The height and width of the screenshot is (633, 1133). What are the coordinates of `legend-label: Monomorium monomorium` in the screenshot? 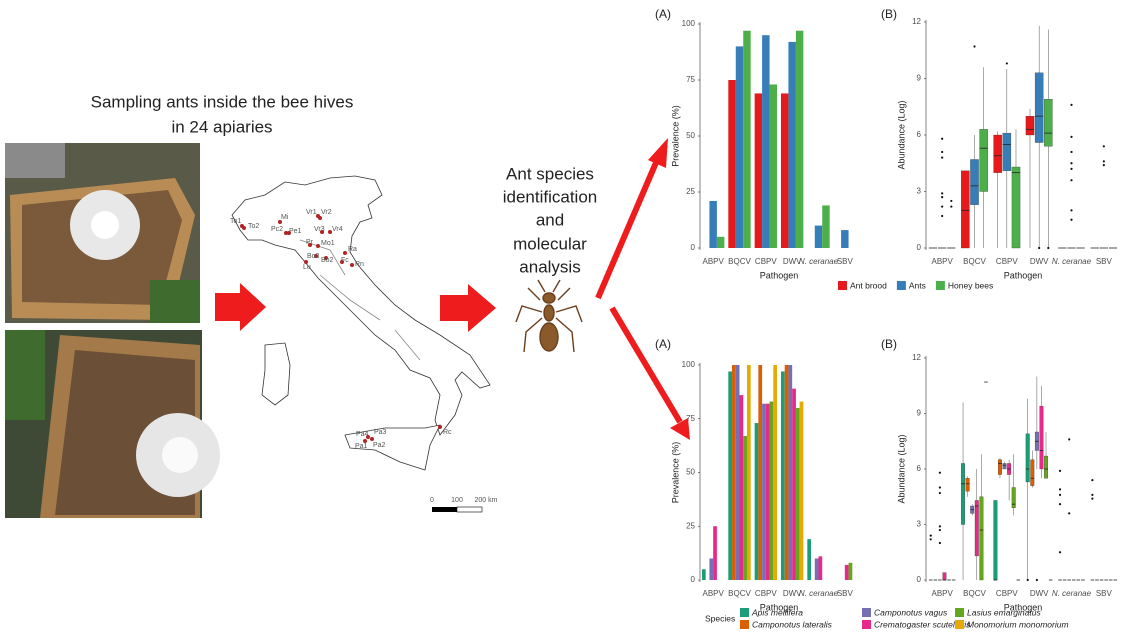 It's located at (1018, 624).